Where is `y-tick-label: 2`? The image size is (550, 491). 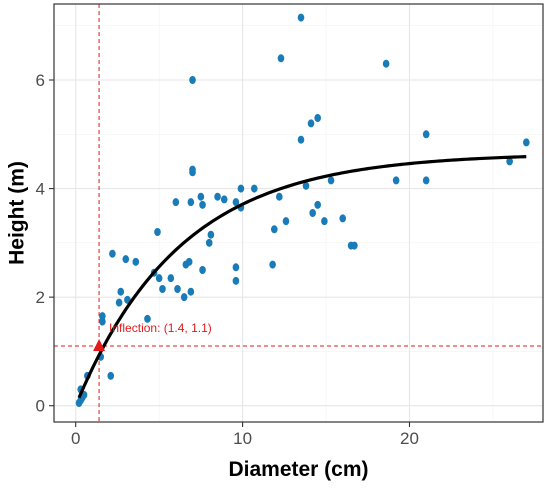
y-tick-label: 2 is located at coordinates (40, 297).